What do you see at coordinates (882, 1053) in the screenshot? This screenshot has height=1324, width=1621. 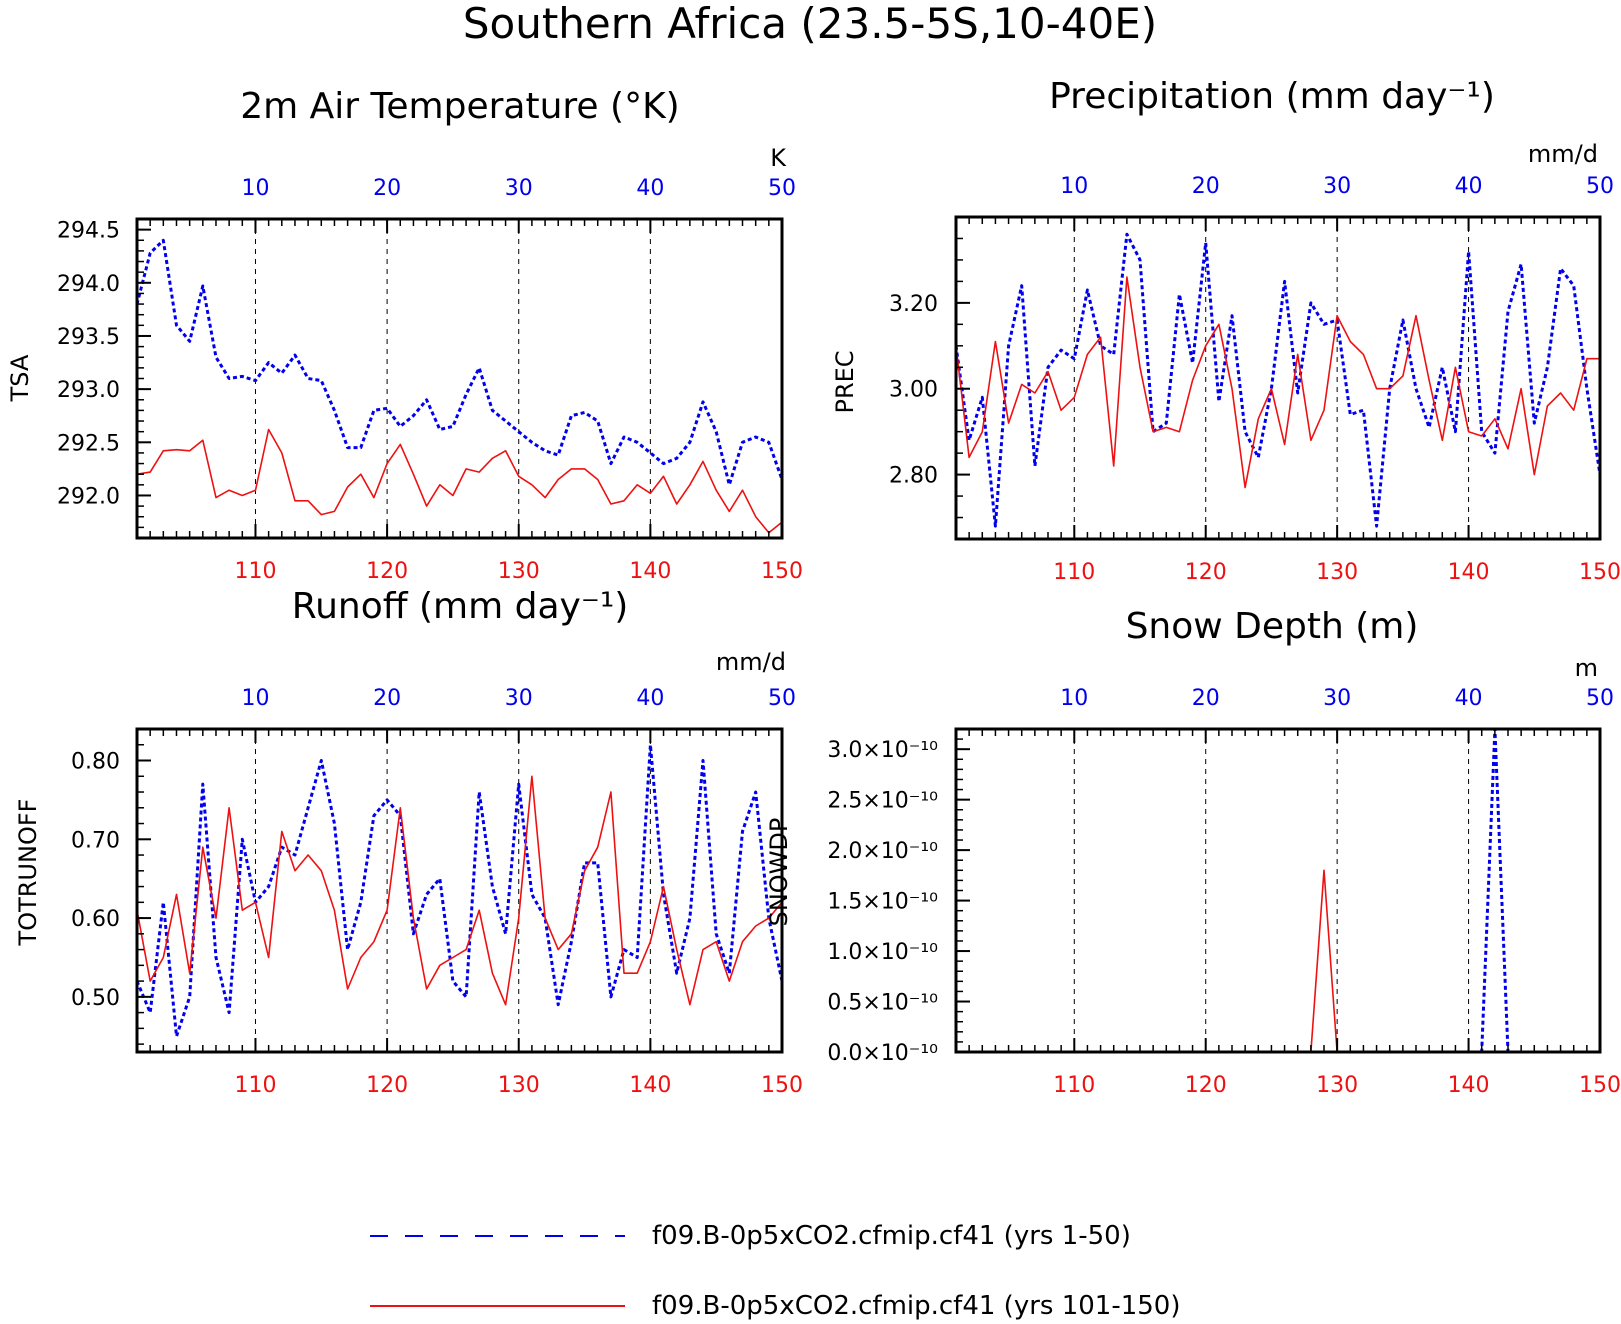 I see `y-tick-label: 0.0×10⁻¹⁰` at bounding box center [882, 1053].